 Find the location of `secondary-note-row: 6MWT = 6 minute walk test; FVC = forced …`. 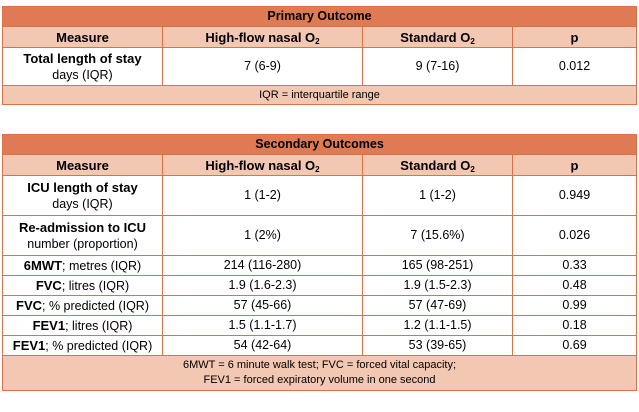

secondary-note-row: 6MWT = 6 minute walk test; FVC = forced … is located at coordinates (319, 373).